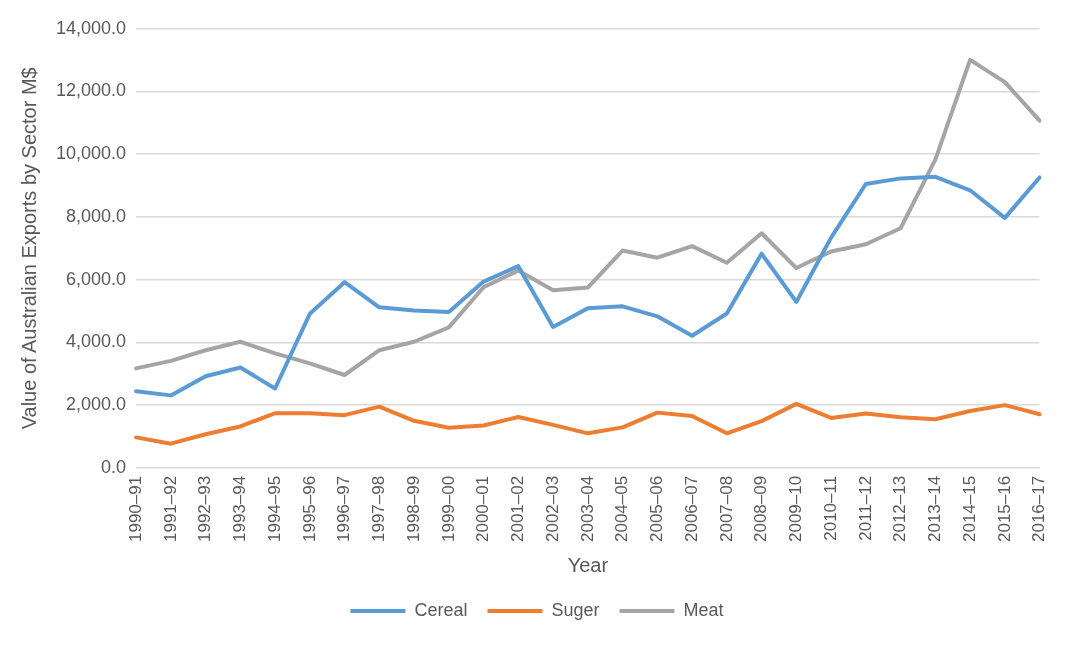 Image resolution: width=1079 pixels, height=646 pixels. I want to click on legend-label: Meat, so click(703, 609).